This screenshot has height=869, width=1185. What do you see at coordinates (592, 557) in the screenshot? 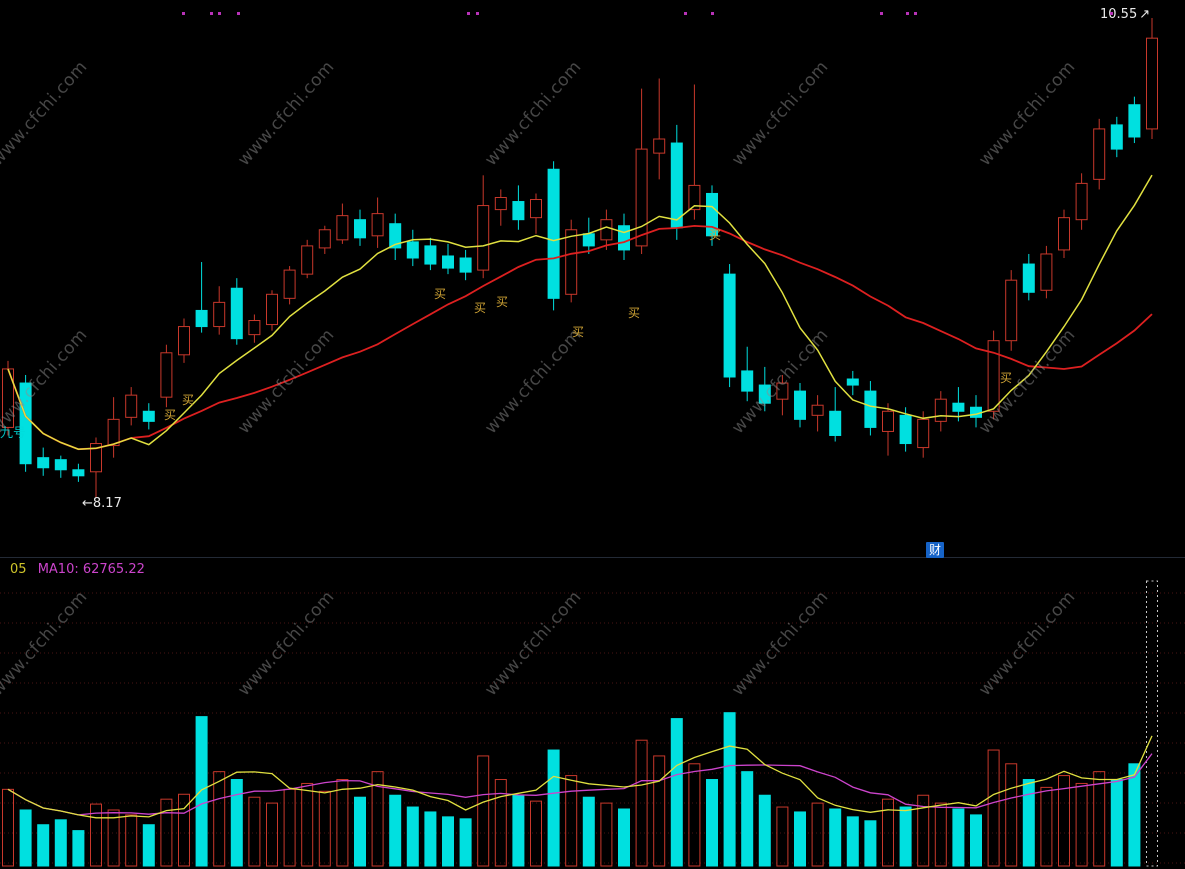
I see `pane-divider` at bounding box center [592, 557].